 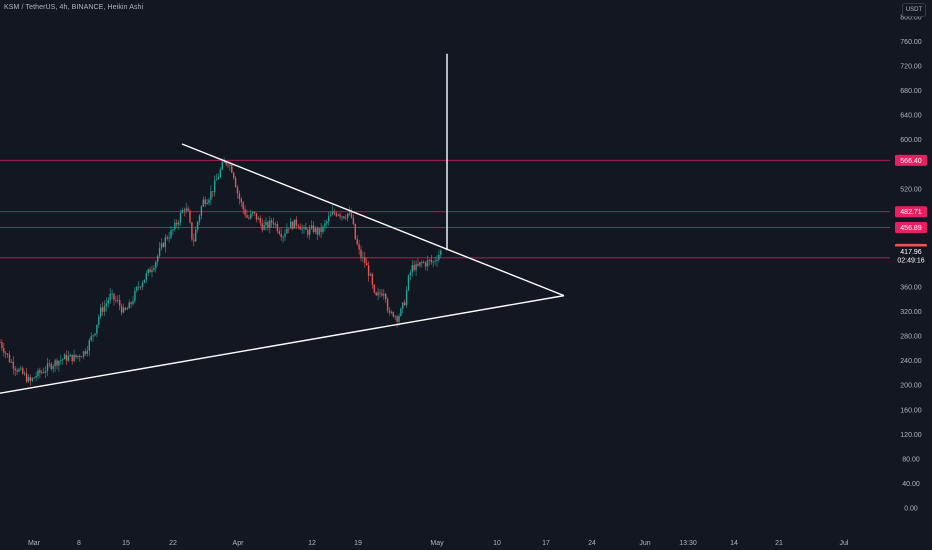 I want to click on currency-selector: USDT, so click(x=914, y=10).